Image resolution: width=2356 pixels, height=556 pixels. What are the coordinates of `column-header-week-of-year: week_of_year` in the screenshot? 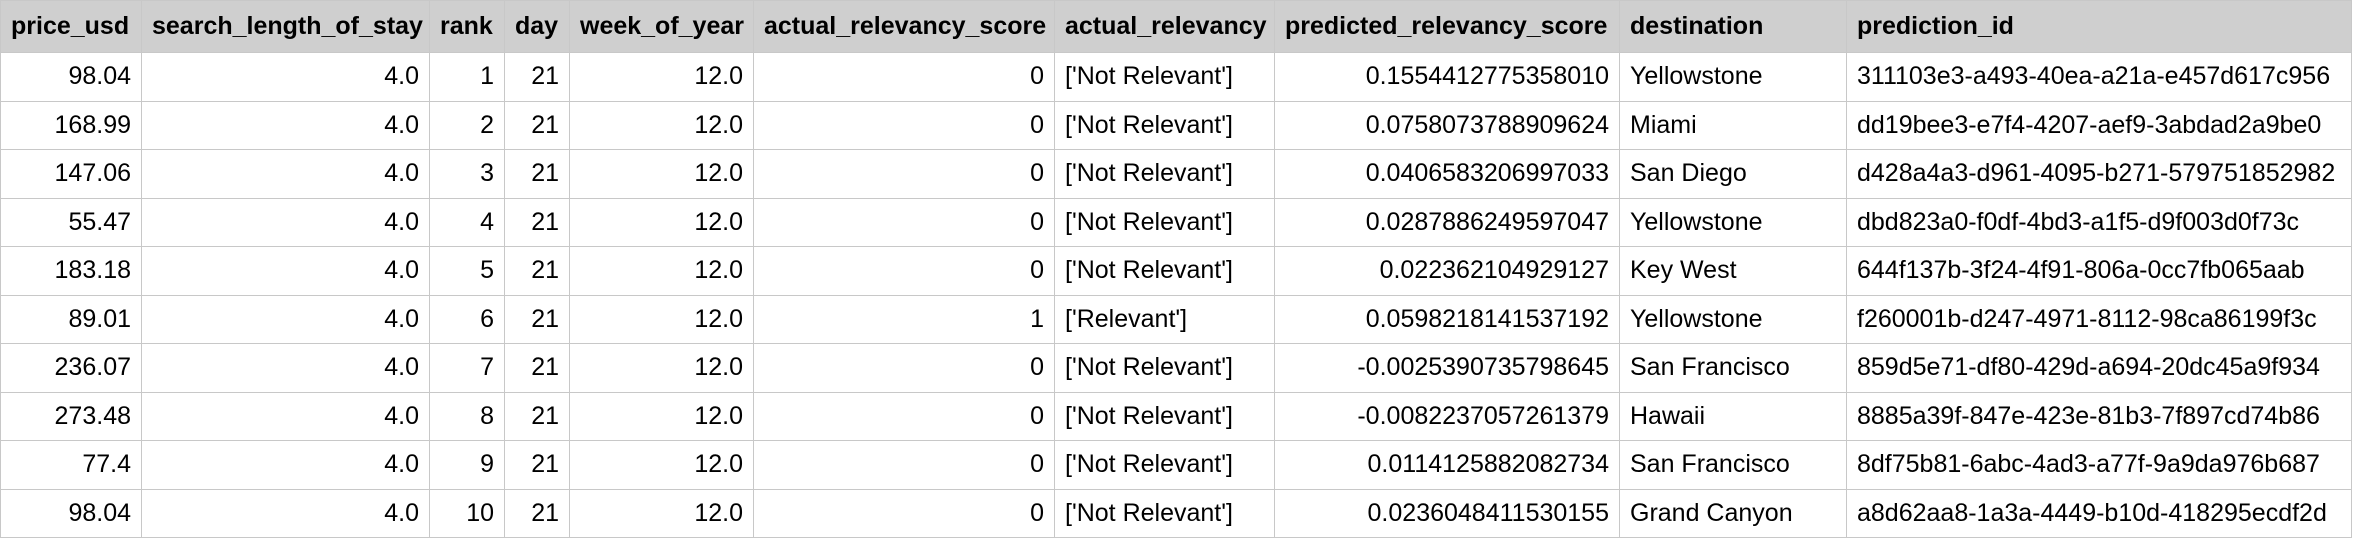 It's located at (661, 26).